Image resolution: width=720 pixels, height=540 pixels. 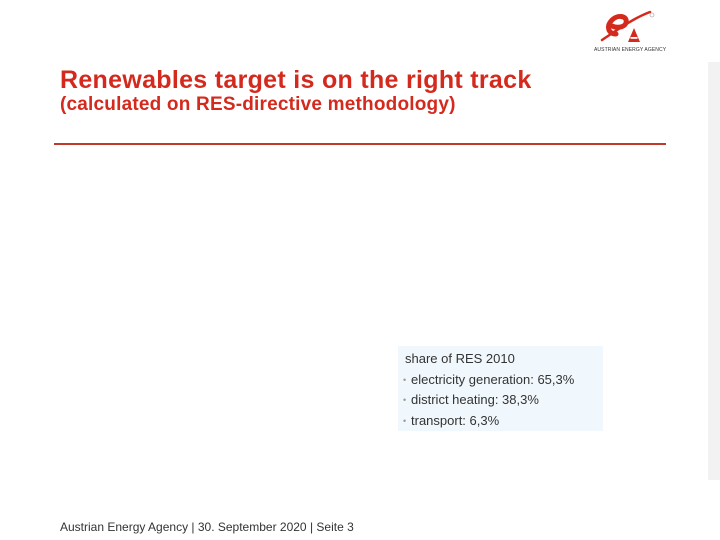 What do you see at coordinates (493, 379) in the screenshot?
I see `res-share-electricity: electricity generation: 65,3%` at bounding box center [493, 379].